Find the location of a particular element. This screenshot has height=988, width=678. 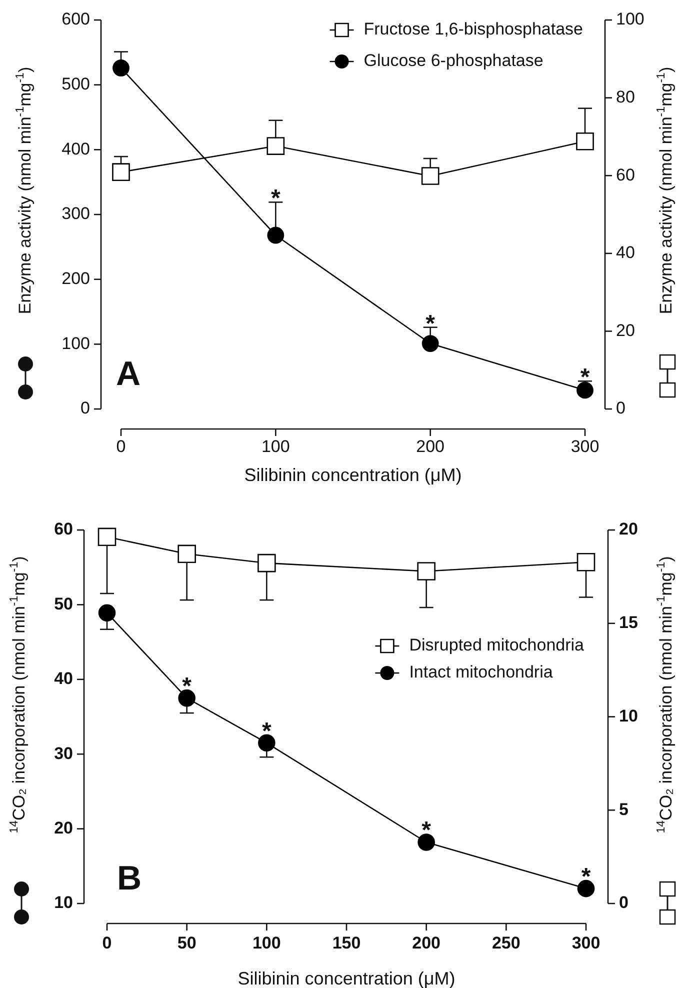

x-tick-label: 250 is located at coordinates (506, 943).